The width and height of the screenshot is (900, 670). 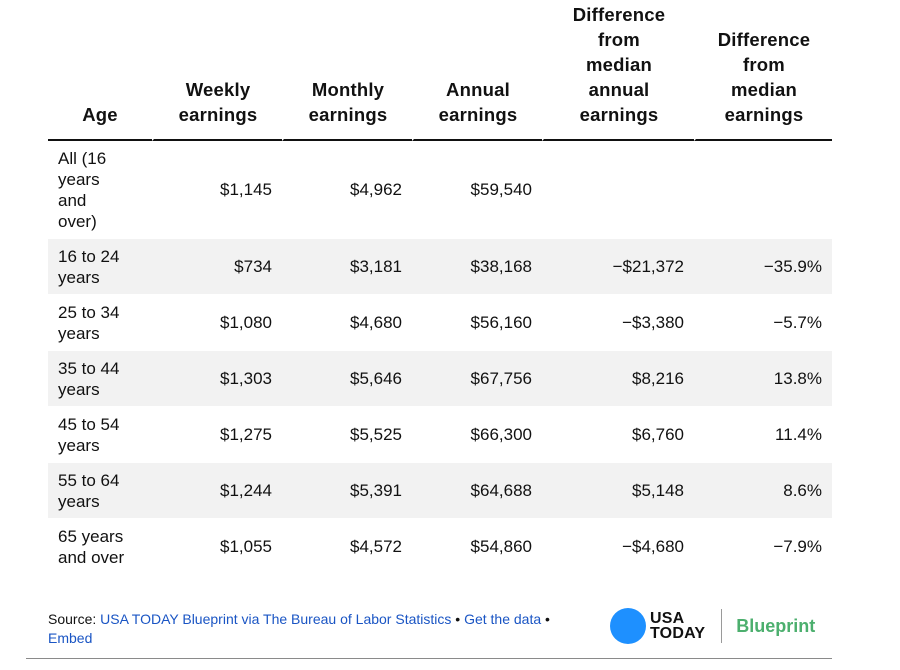 I want to click on header-difference-percent: Difference from median earnings, so click(x=763, y=70).